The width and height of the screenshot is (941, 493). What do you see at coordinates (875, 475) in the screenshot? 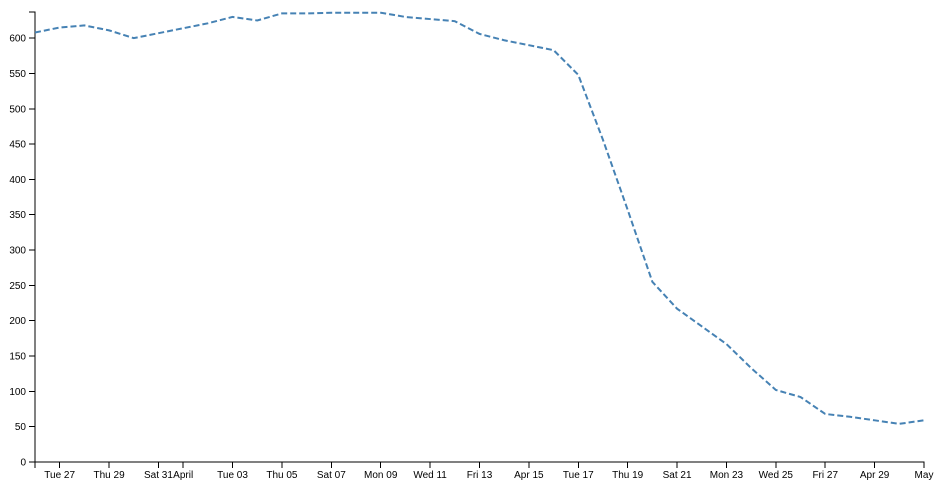
I see `x-tick-label: Apr 29` at bounding box center [875, 475].